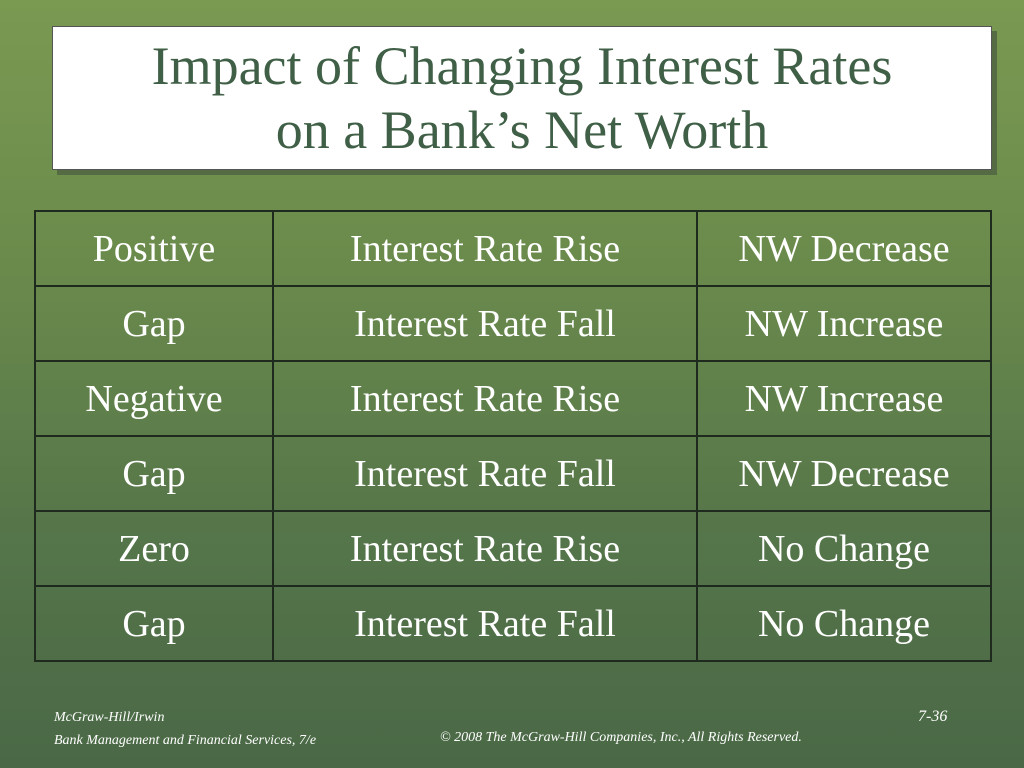 Image resolution: width=1024 pixels, height=768 pixels. I want to click on table-row: Negative Interest Rate Rise NW Increase, so click(513, 398).